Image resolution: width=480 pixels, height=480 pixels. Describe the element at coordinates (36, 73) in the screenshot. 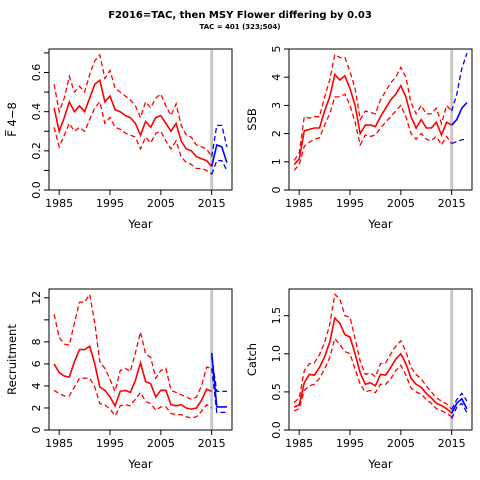

I see `y-tick-label: 0.6` at that location.